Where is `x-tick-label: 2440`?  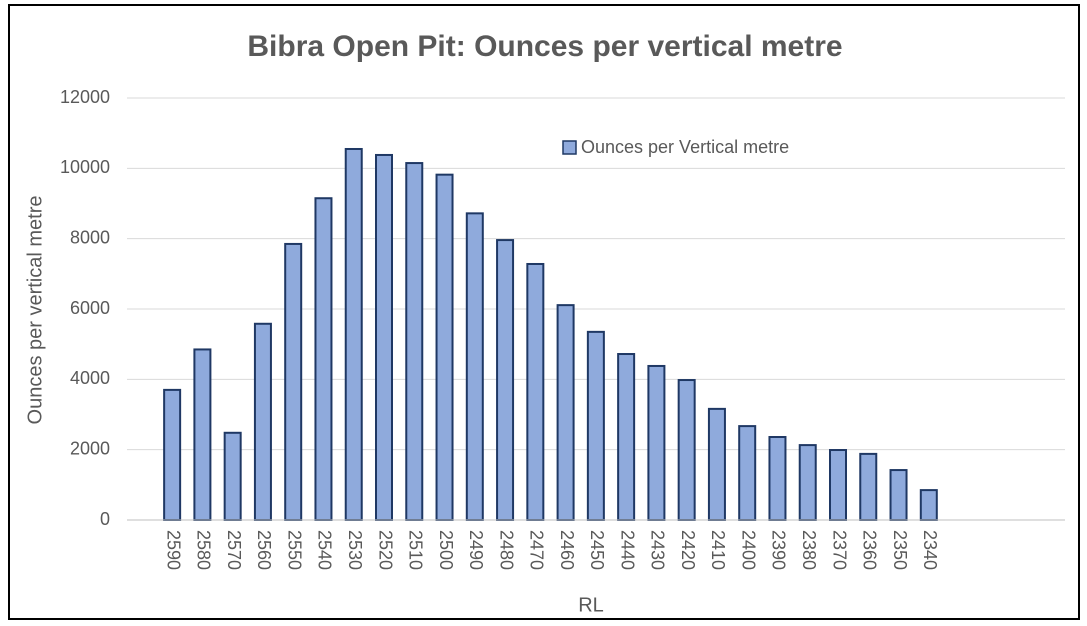
x-tick-label: 2440 is located at coordinates (627, 550).